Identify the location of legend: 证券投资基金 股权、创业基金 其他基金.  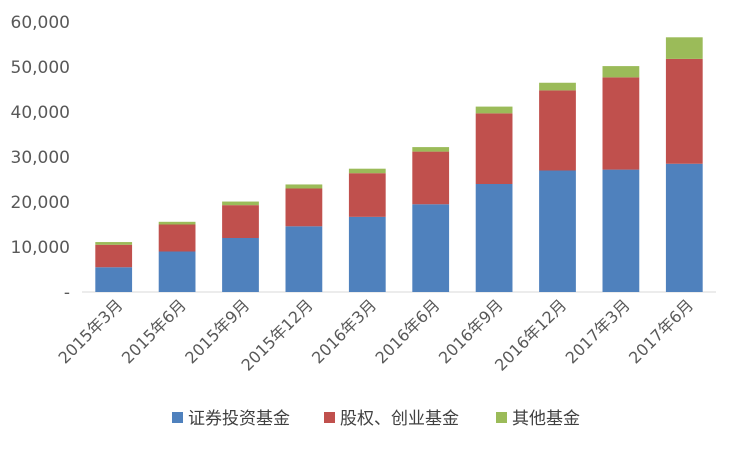
(376, 419).